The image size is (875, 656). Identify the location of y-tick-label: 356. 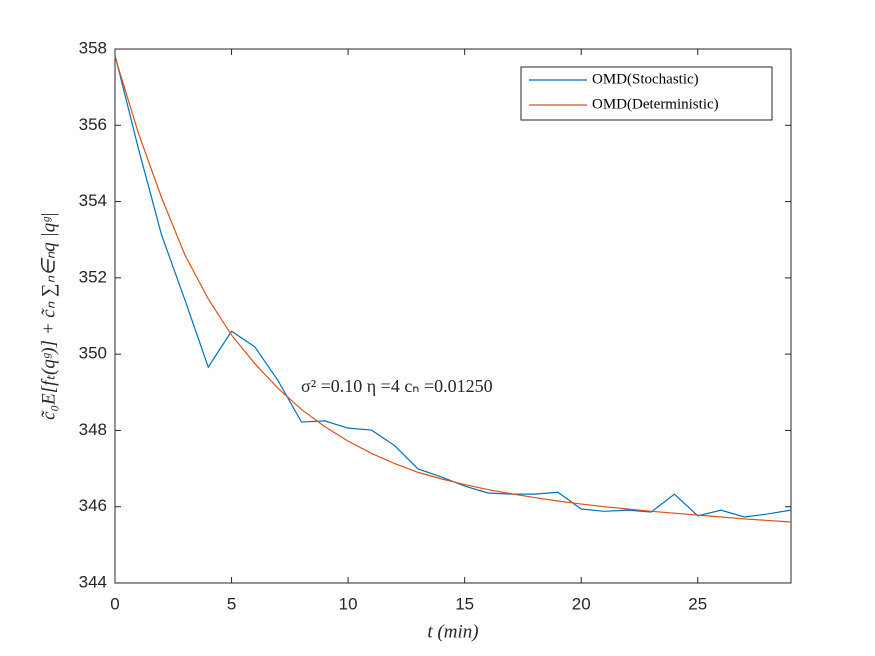
(93, 124).